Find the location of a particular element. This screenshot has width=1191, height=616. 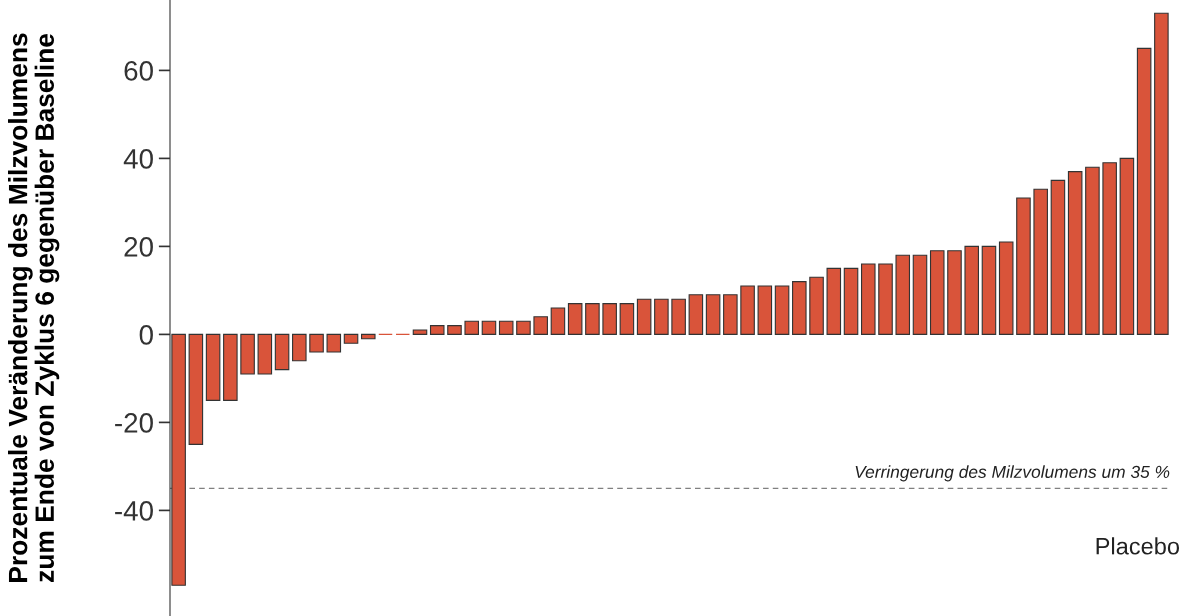

y-tick-label: -40 is located at coordinates (134, 511).